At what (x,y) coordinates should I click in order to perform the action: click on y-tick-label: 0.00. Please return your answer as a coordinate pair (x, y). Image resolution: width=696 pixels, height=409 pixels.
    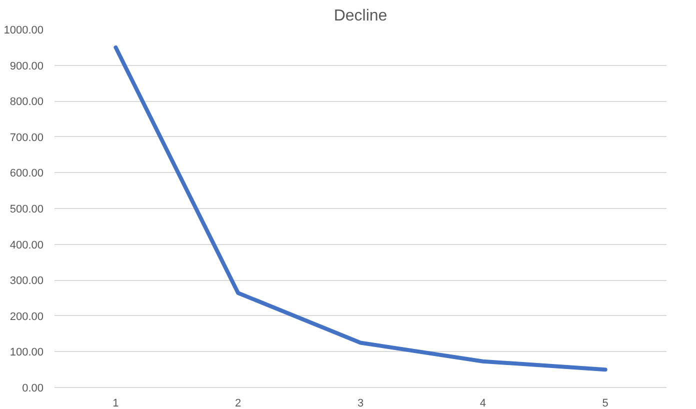
    Looking at the image, I should click on (33, 388).